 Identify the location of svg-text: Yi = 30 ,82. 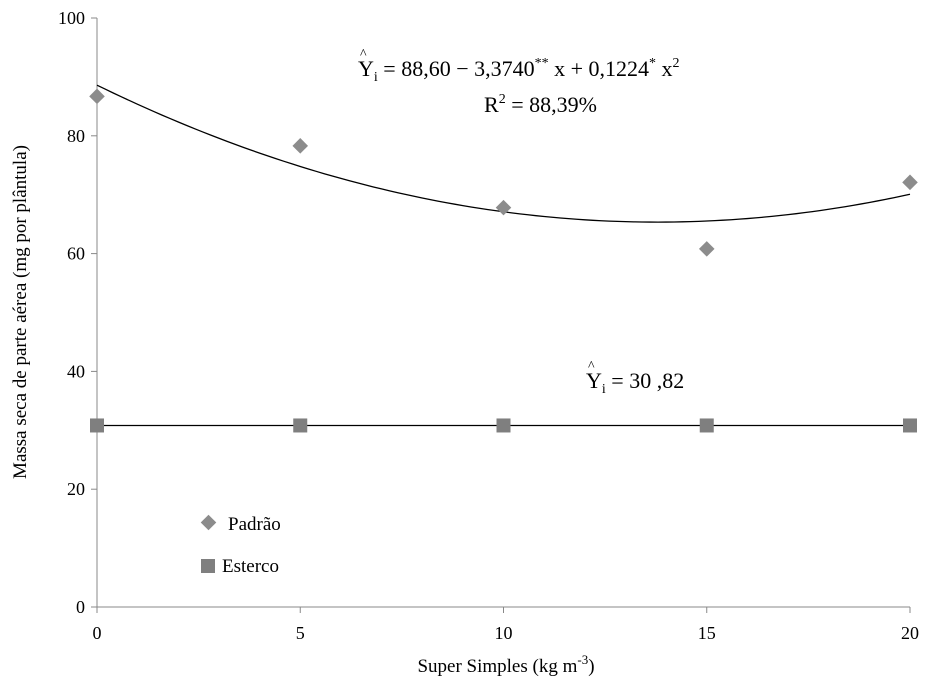
(635, 382).